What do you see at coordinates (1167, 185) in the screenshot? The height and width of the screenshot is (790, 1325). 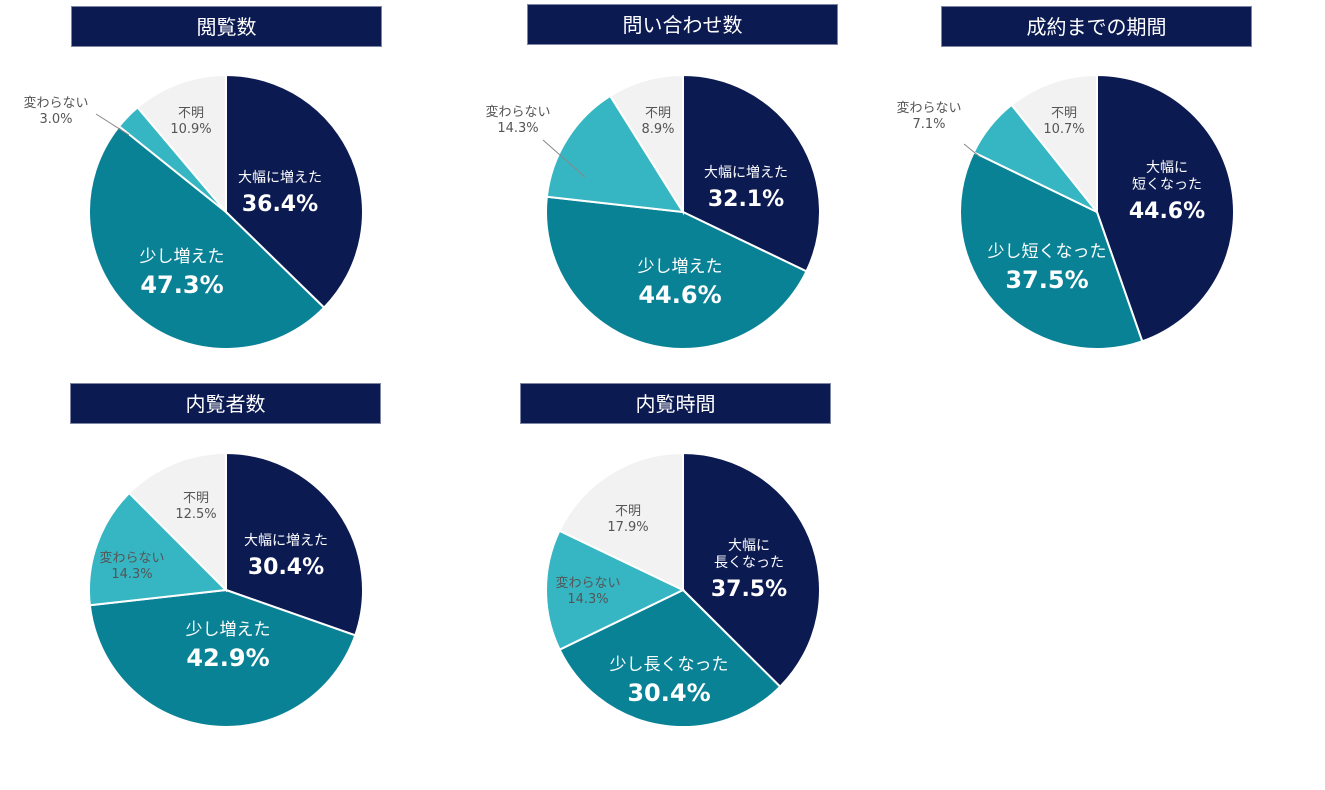 I see `slice-label: 短くなった` at bounding box center [1167, 185].